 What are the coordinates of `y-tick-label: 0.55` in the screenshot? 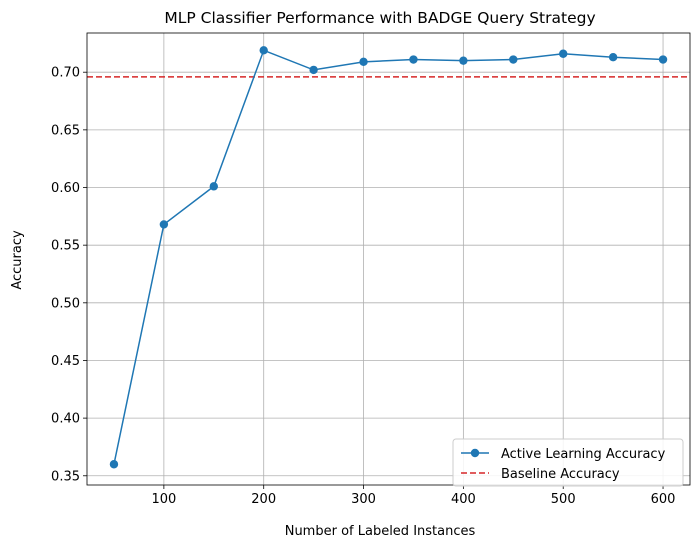 It's located at (65, 246).